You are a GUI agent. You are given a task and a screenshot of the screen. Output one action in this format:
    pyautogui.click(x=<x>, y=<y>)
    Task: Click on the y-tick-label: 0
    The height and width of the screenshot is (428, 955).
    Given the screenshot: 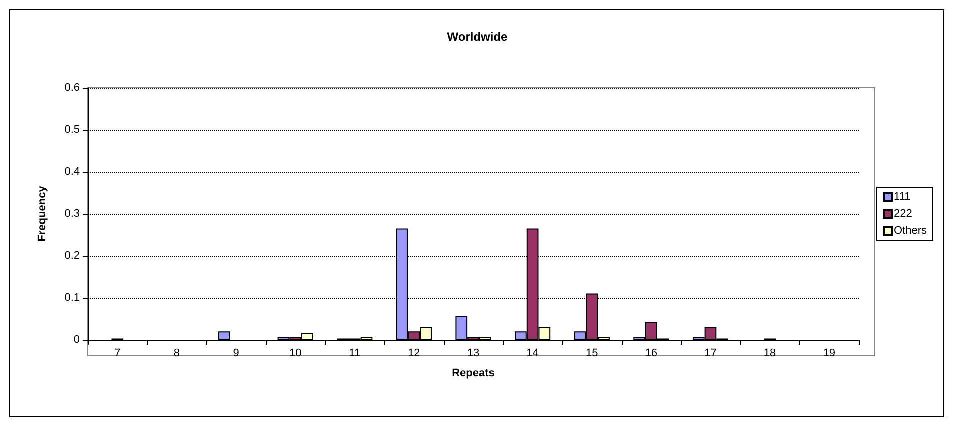 What is the action you would take?
    pyautogui.click(x=77, y=340)
    